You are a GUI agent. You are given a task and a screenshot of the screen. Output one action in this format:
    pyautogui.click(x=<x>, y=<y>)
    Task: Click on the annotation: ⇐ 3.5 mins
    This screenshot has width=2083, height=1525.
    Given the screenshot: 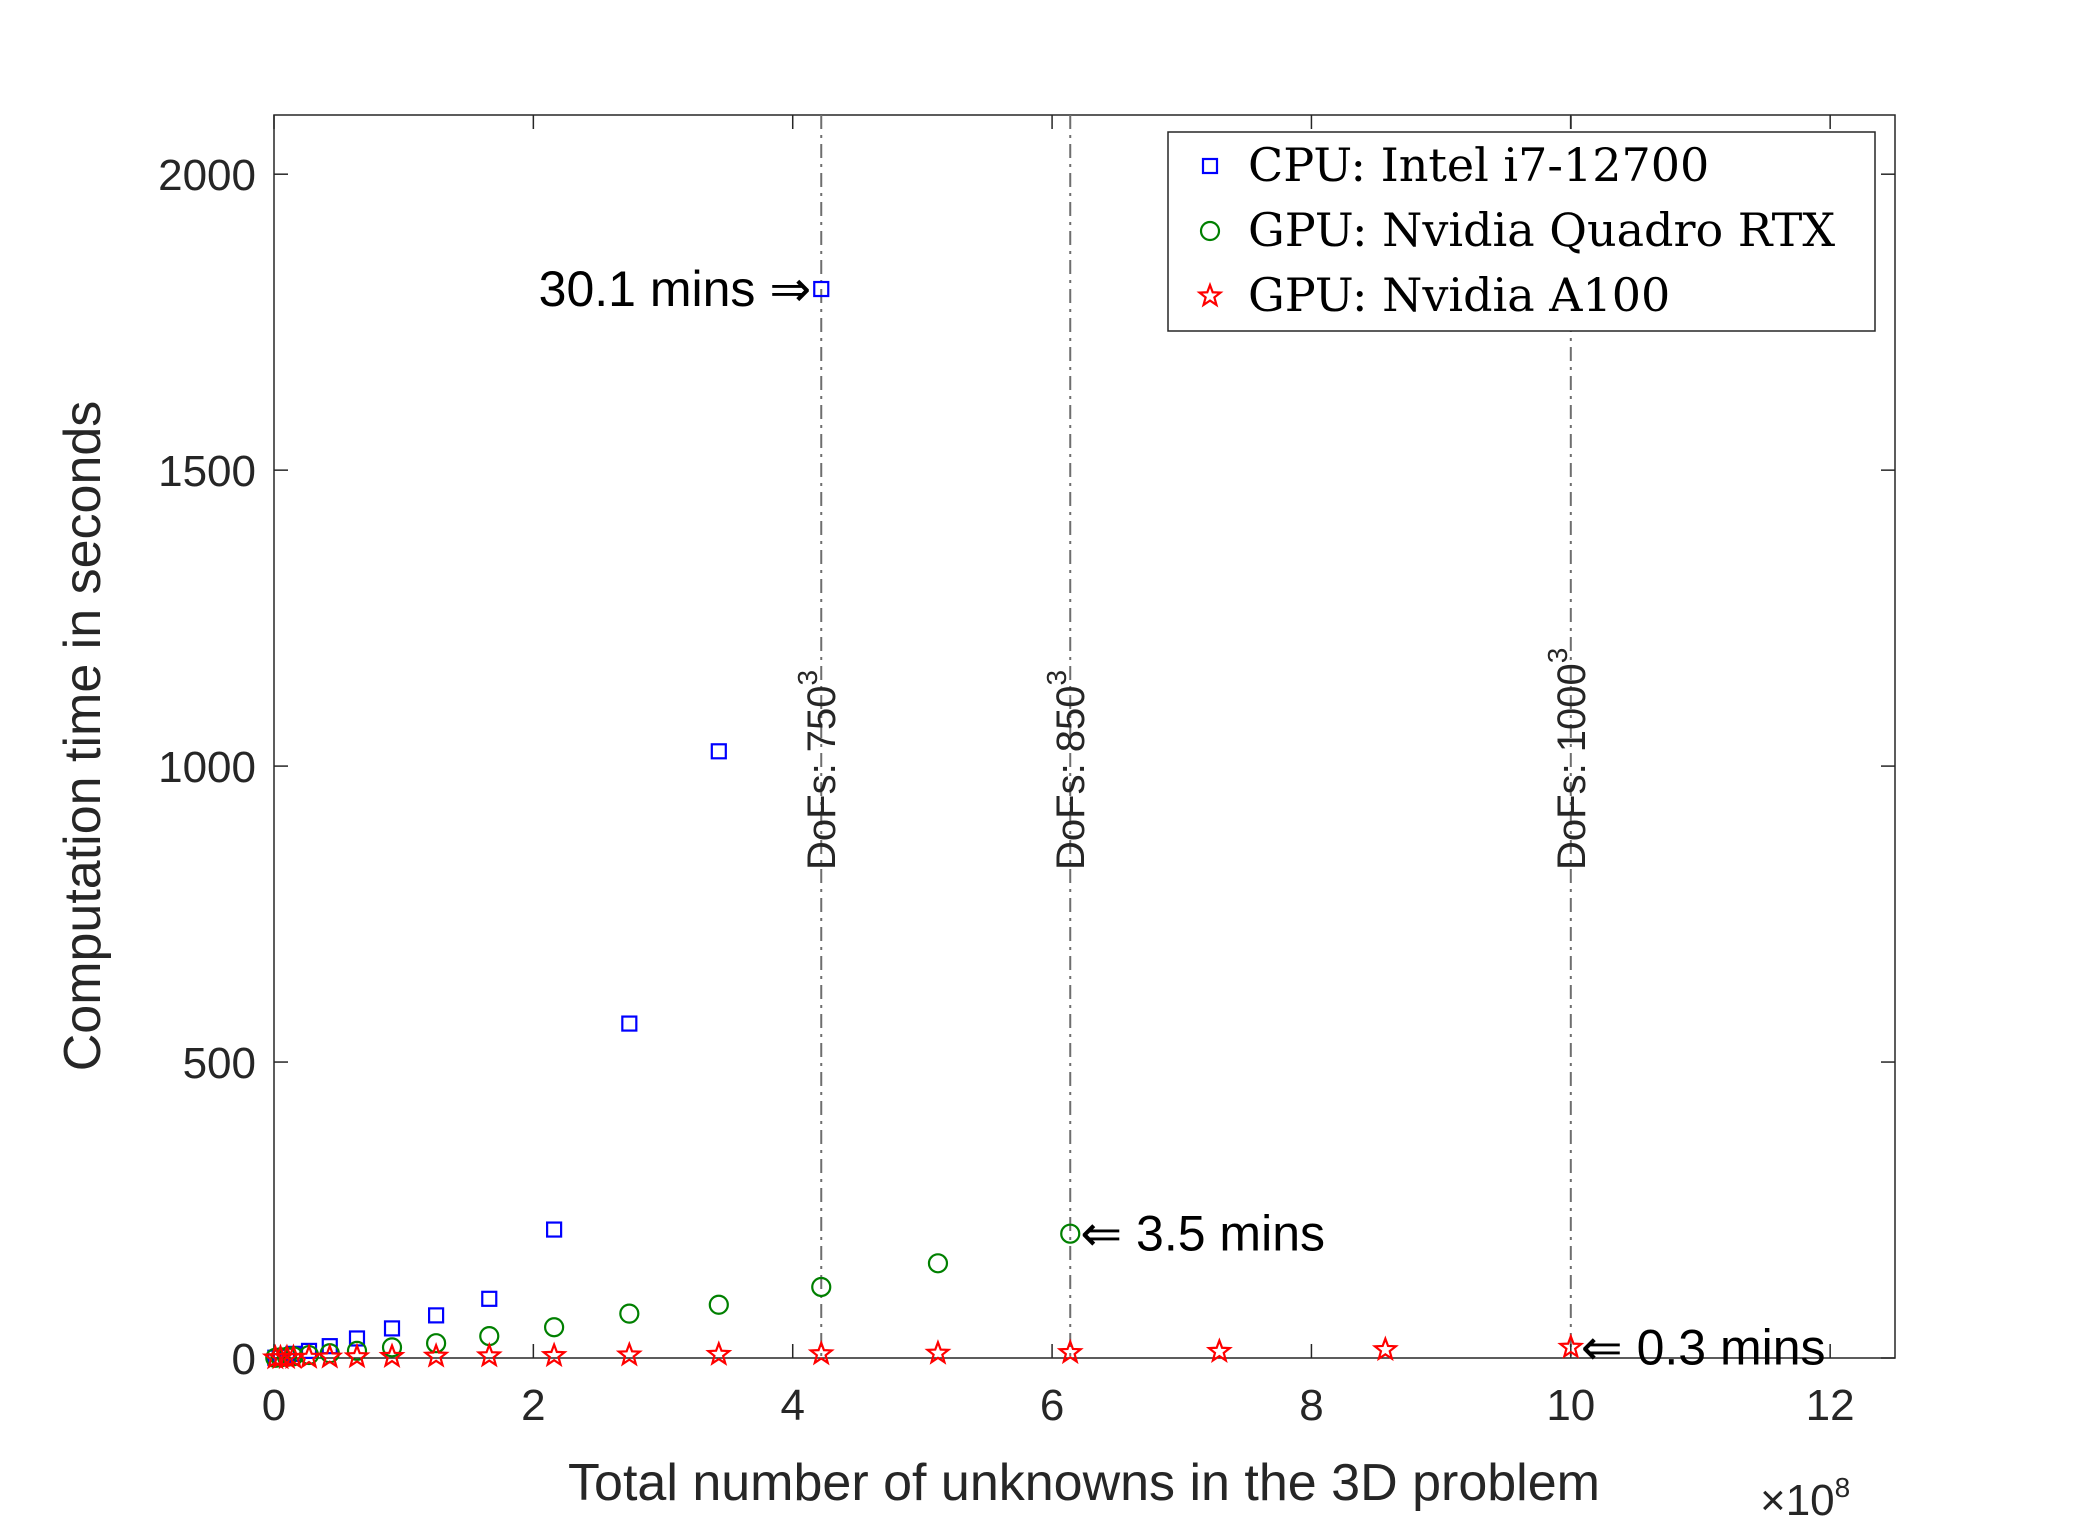 What is the action you would take?
    pyautogui.click(x=1202, y=1234)
    